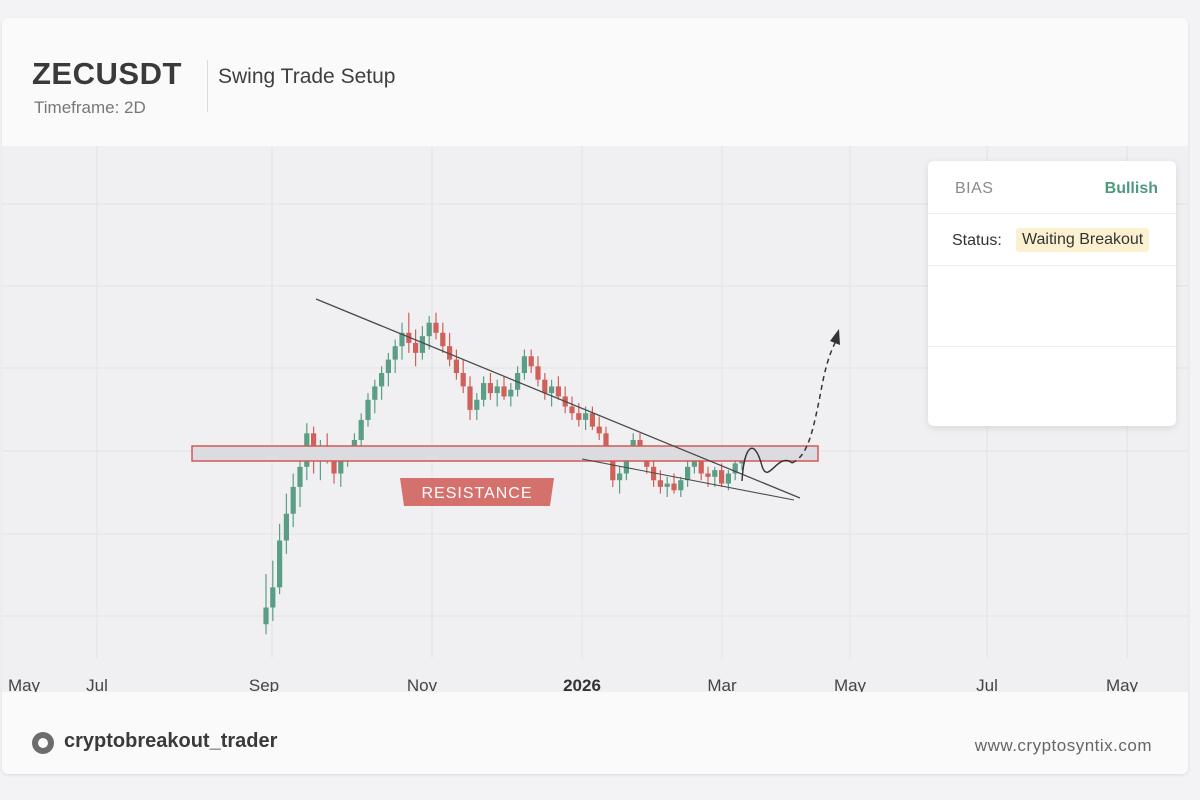 The width and height of the screenshot is (1200, 800). I want to click on bias-value: Bullish, so click(1131, 188).